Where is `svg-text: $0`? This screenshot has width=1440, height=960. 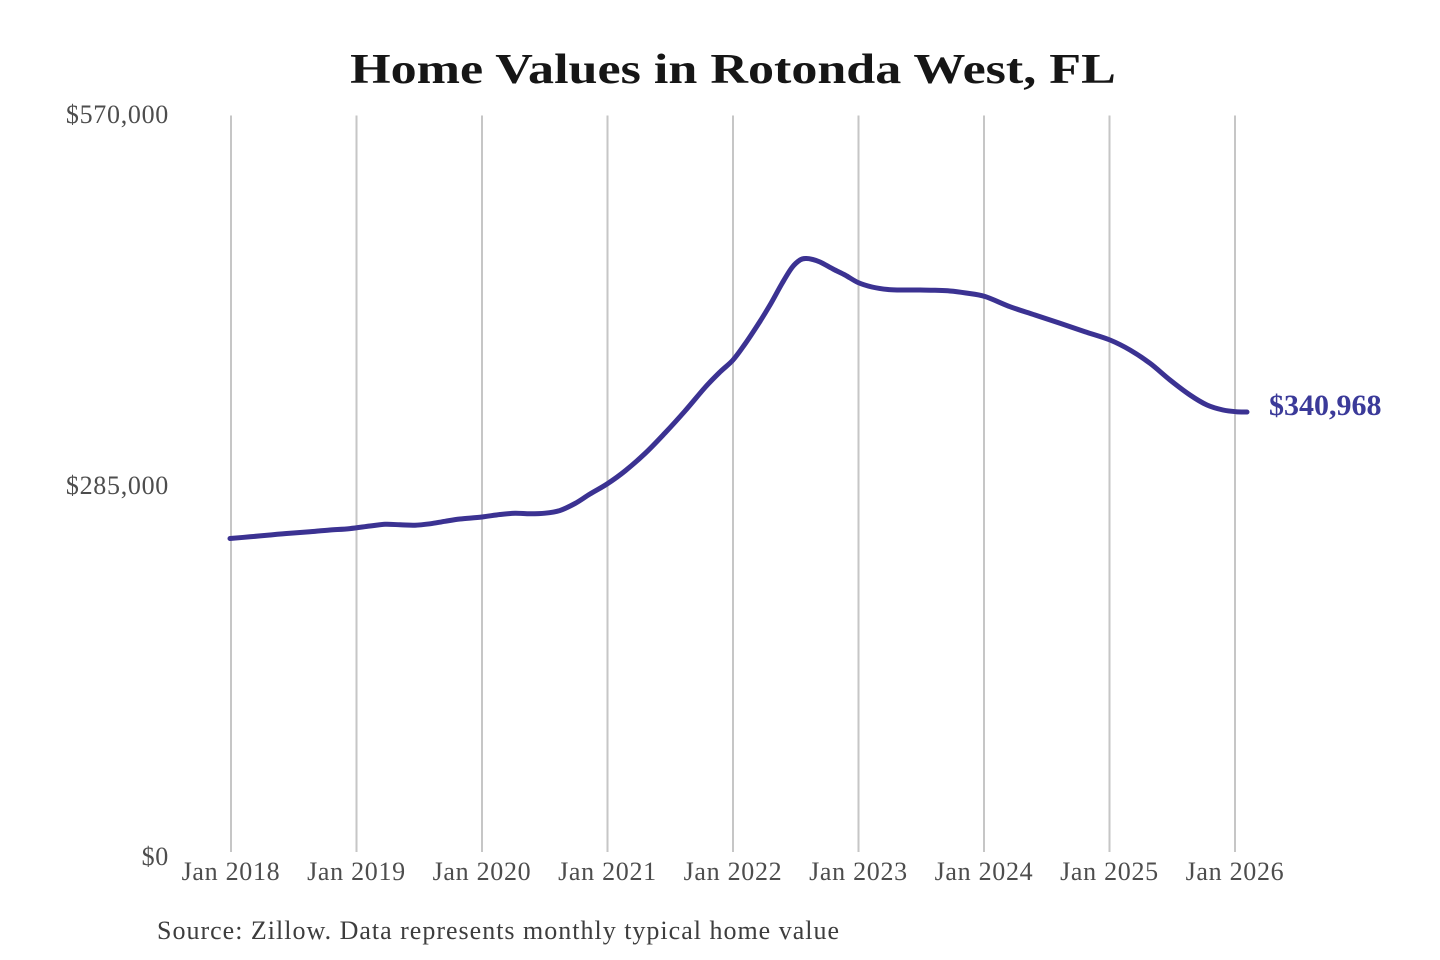
svg-text: $0 is located at coordinates (155, 856).